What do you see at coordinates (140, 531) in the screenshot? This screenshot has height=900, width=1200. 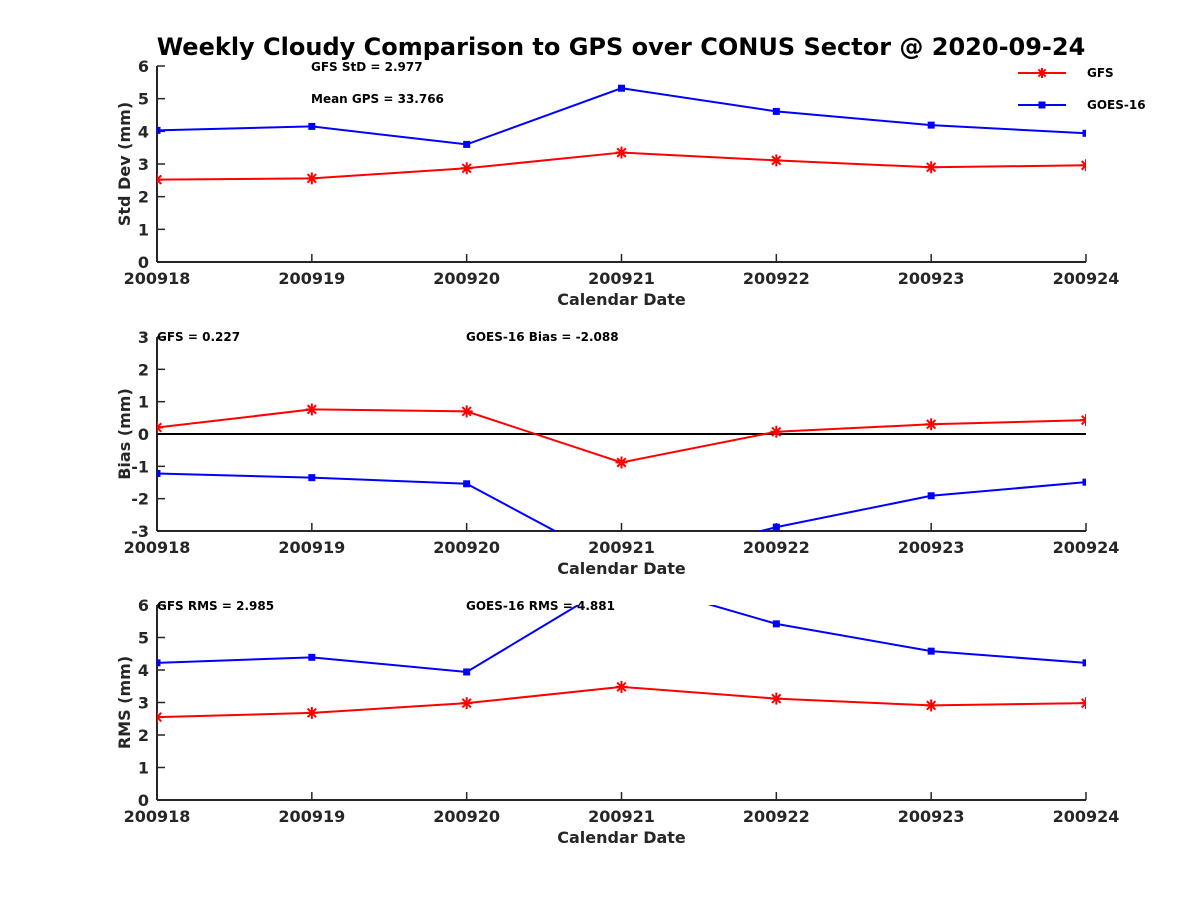 I see `y-tick-label: -3` at bounding box center [140, 531].